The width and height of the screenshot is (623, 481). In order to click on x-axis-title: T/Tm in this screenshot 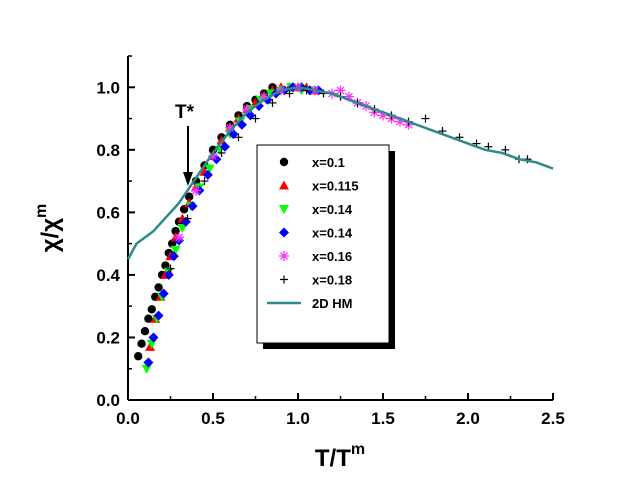, I will do `click(340, 456)`.